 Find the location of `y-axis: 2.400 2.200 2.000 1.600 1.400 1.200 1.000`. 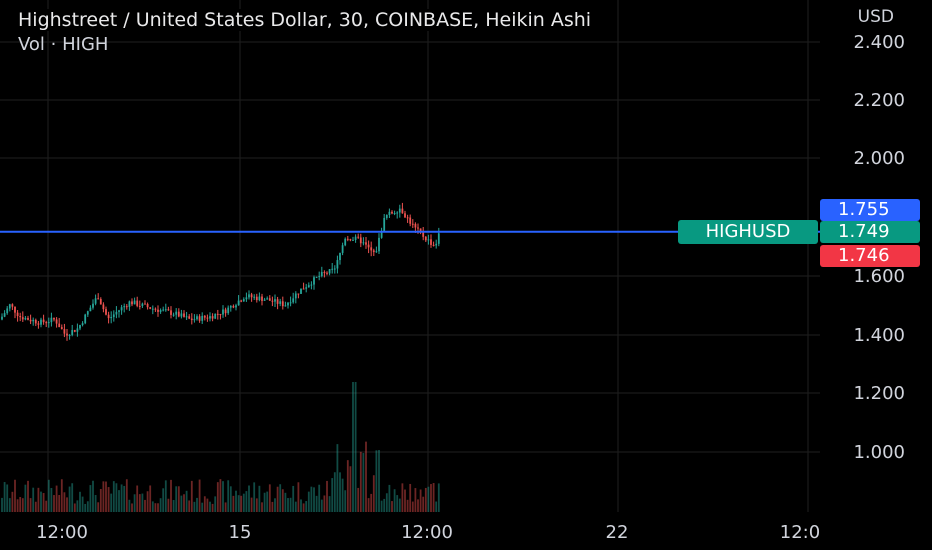

y-axis: 2.400 2.200 2.000 1.600 1.400 1.200 1.000 is located at coordinates (879, 247).